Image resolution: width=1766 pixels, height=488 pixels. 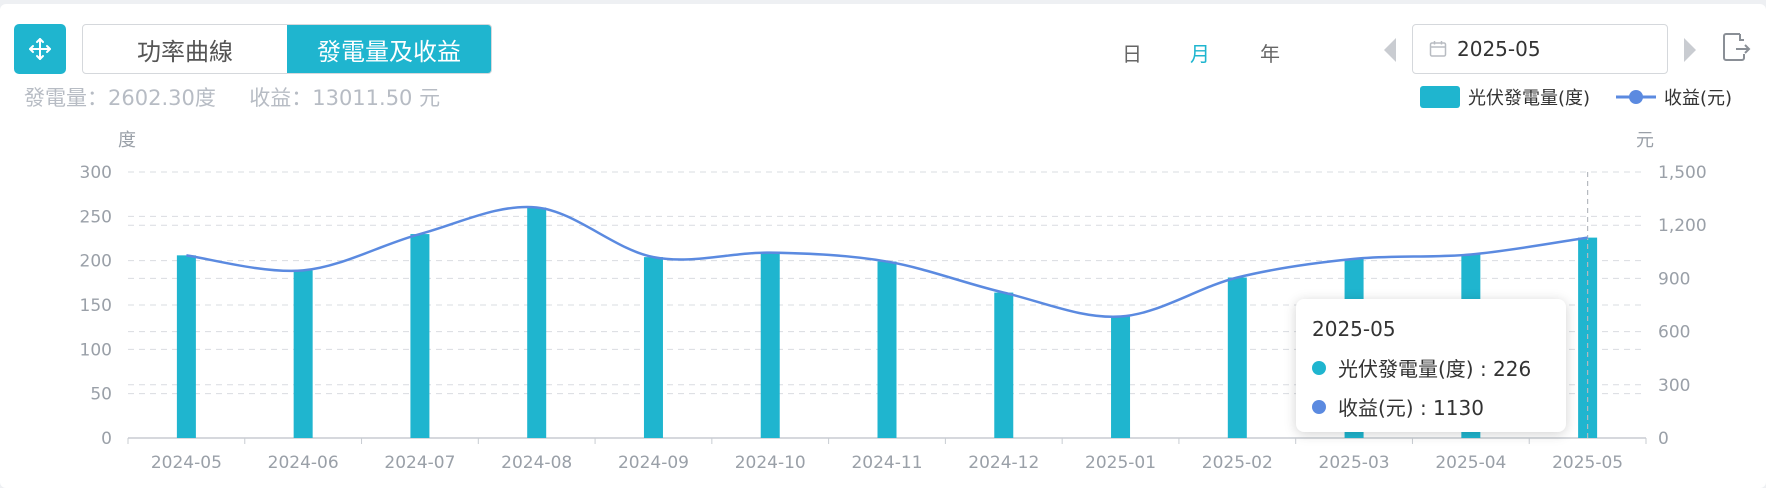 I want to click on chart-tooltip: 2025-05 光伏發電量(度) : 226 收益(元) : 1130, so click(x=1431, y=365).